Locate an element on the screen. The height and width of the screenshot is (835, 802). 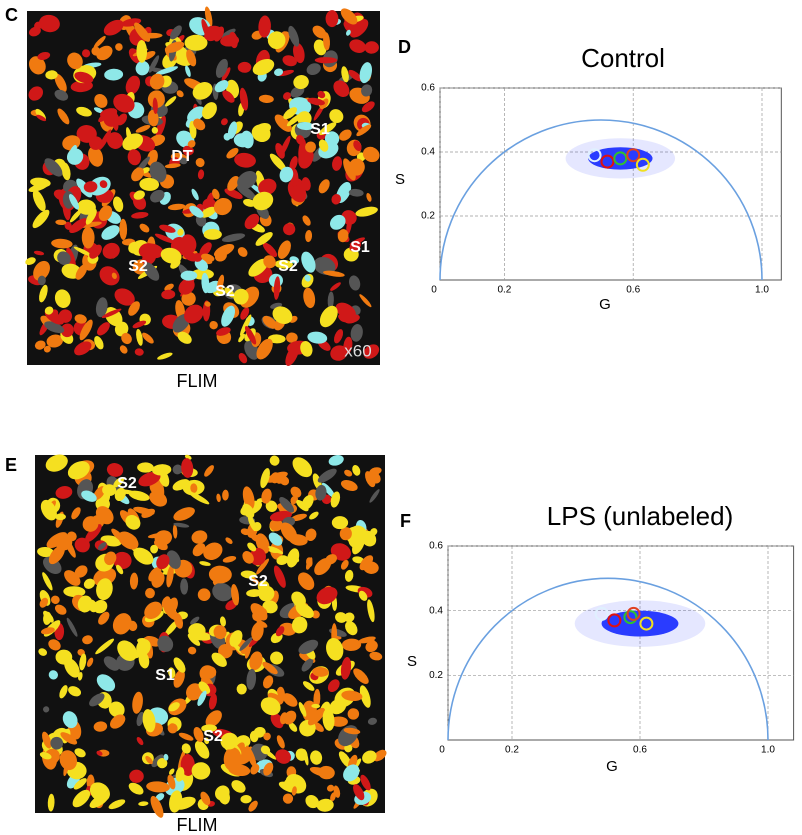
caption: FLIM is located at coordinates (196, 381).